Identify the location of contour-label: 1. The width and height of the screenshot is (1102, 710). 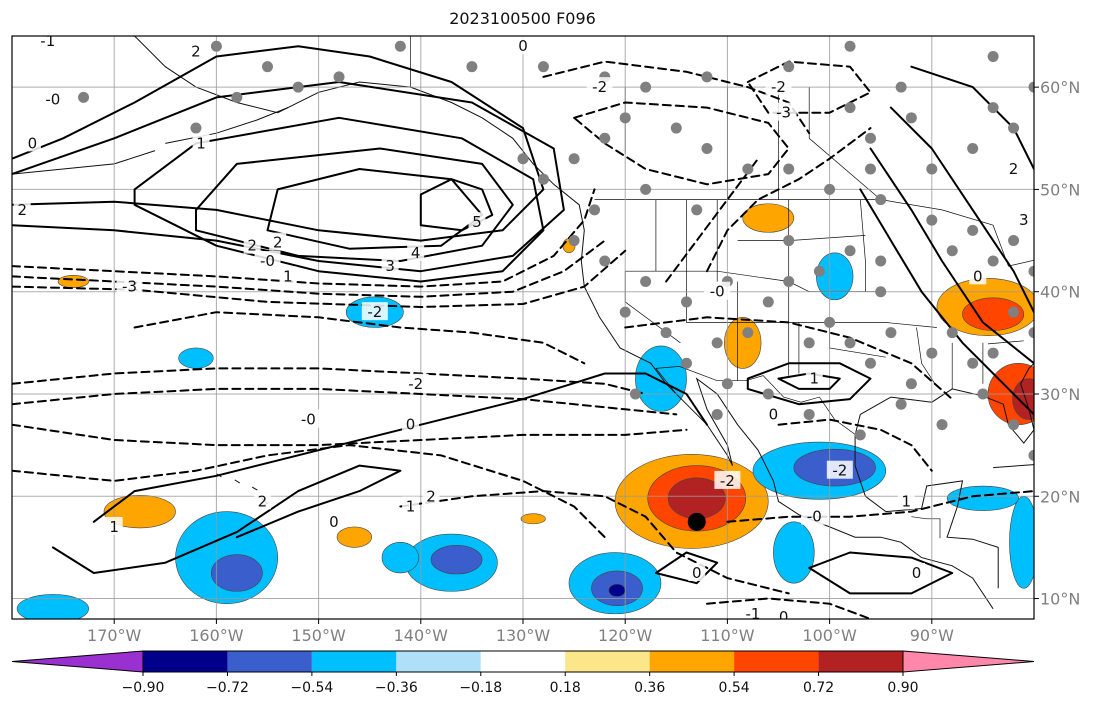
(906, 501).